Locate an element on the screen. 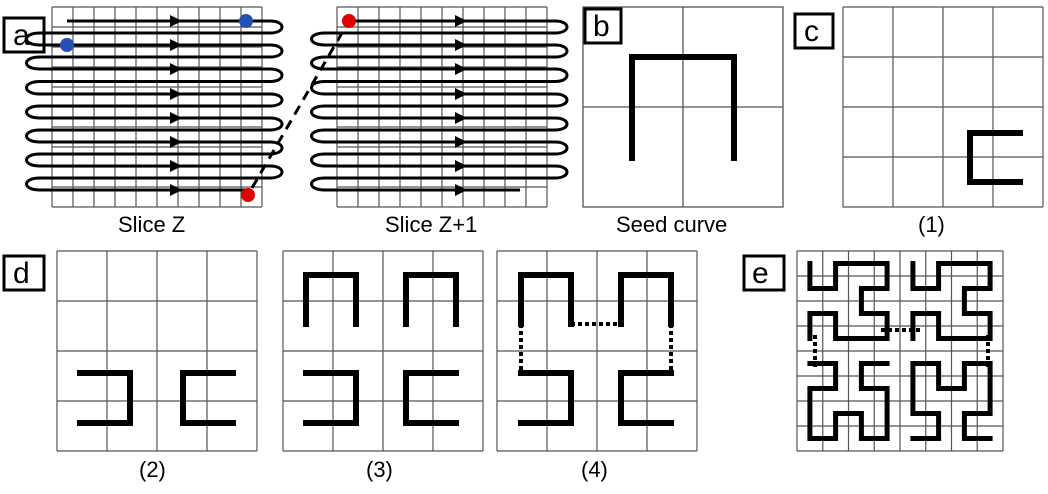 This screenshot has height=494, width=1048. order3-quadrant-top-left is located at coordinates (848, 301).